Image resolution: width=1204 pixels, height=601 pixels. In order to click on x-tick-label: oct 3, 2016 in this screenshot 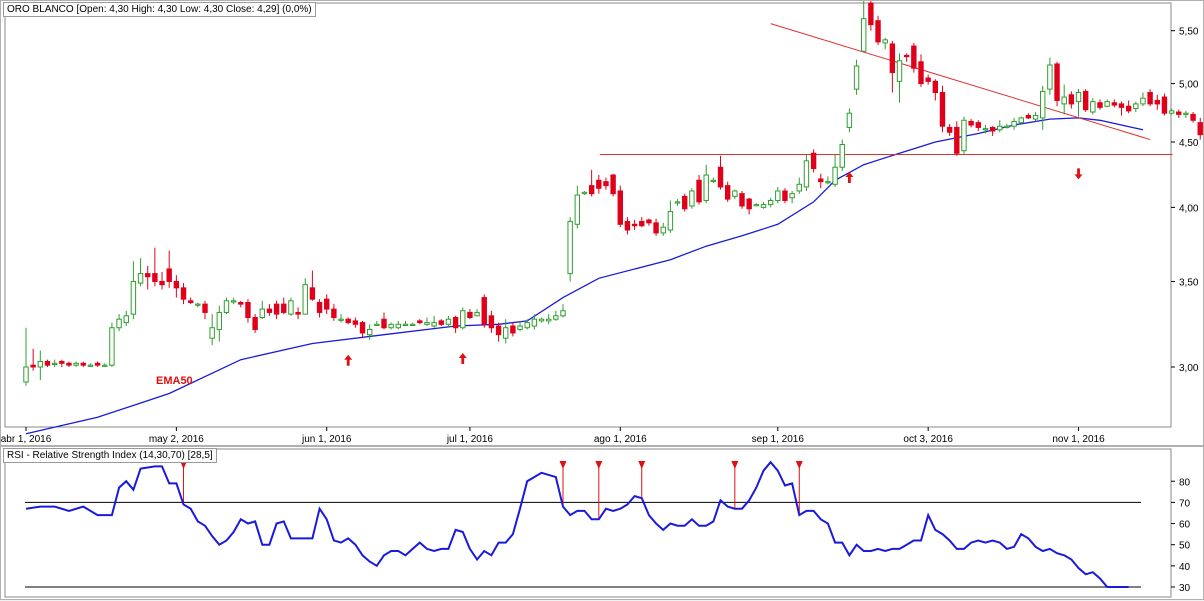, I will do `click(928, 439)`.